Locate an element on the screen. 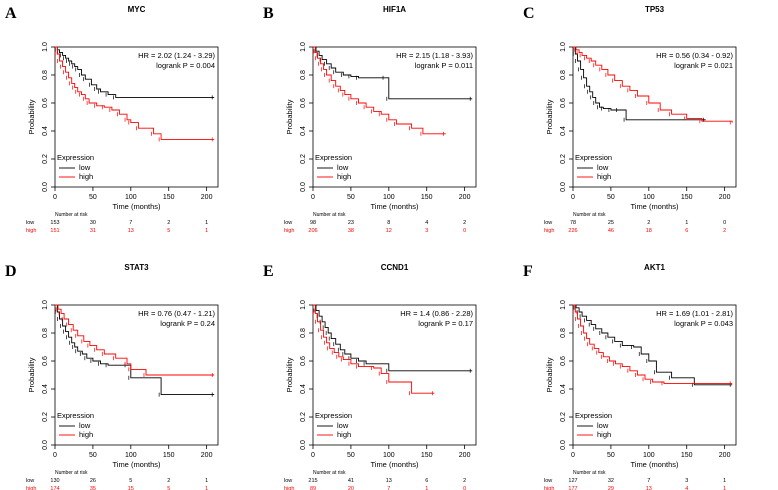 The width and height of the screenshot is (778, 490). risk-count-low: 98 is located at coordinates (313, 223).